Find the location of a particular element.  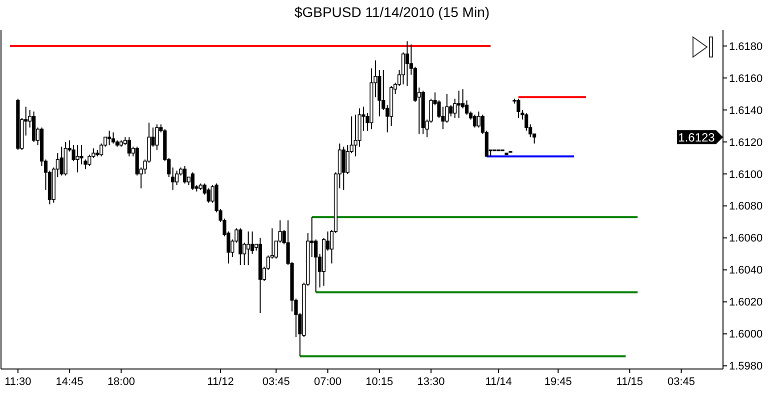

y-tick-label: 1.6000 is located at coordinates (746, 334).